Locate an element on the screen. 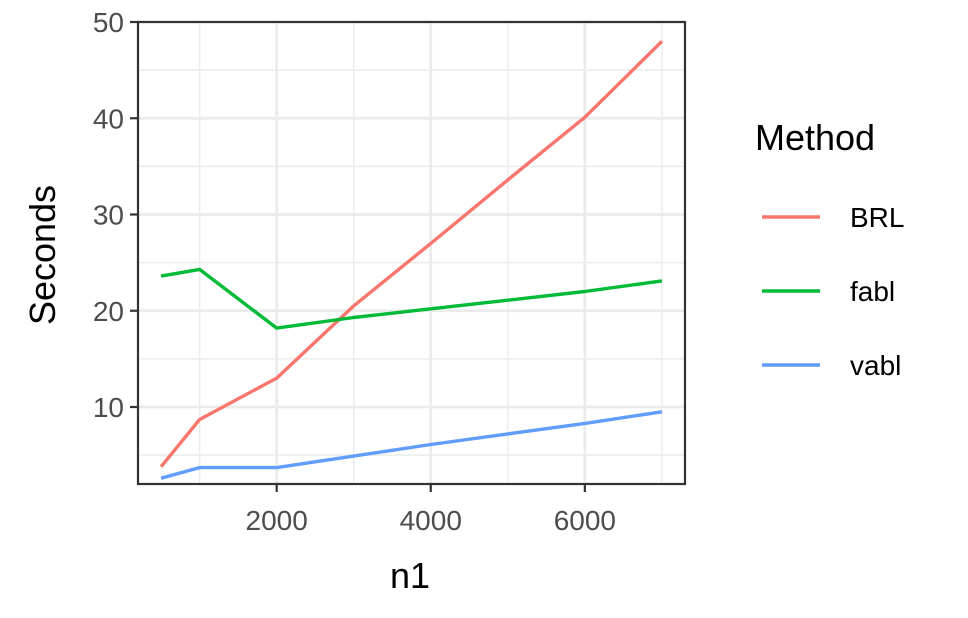 The width and height of the screenshot is (968, 618). legend-label-fabl: fabl is located at coordinates (872, 291).